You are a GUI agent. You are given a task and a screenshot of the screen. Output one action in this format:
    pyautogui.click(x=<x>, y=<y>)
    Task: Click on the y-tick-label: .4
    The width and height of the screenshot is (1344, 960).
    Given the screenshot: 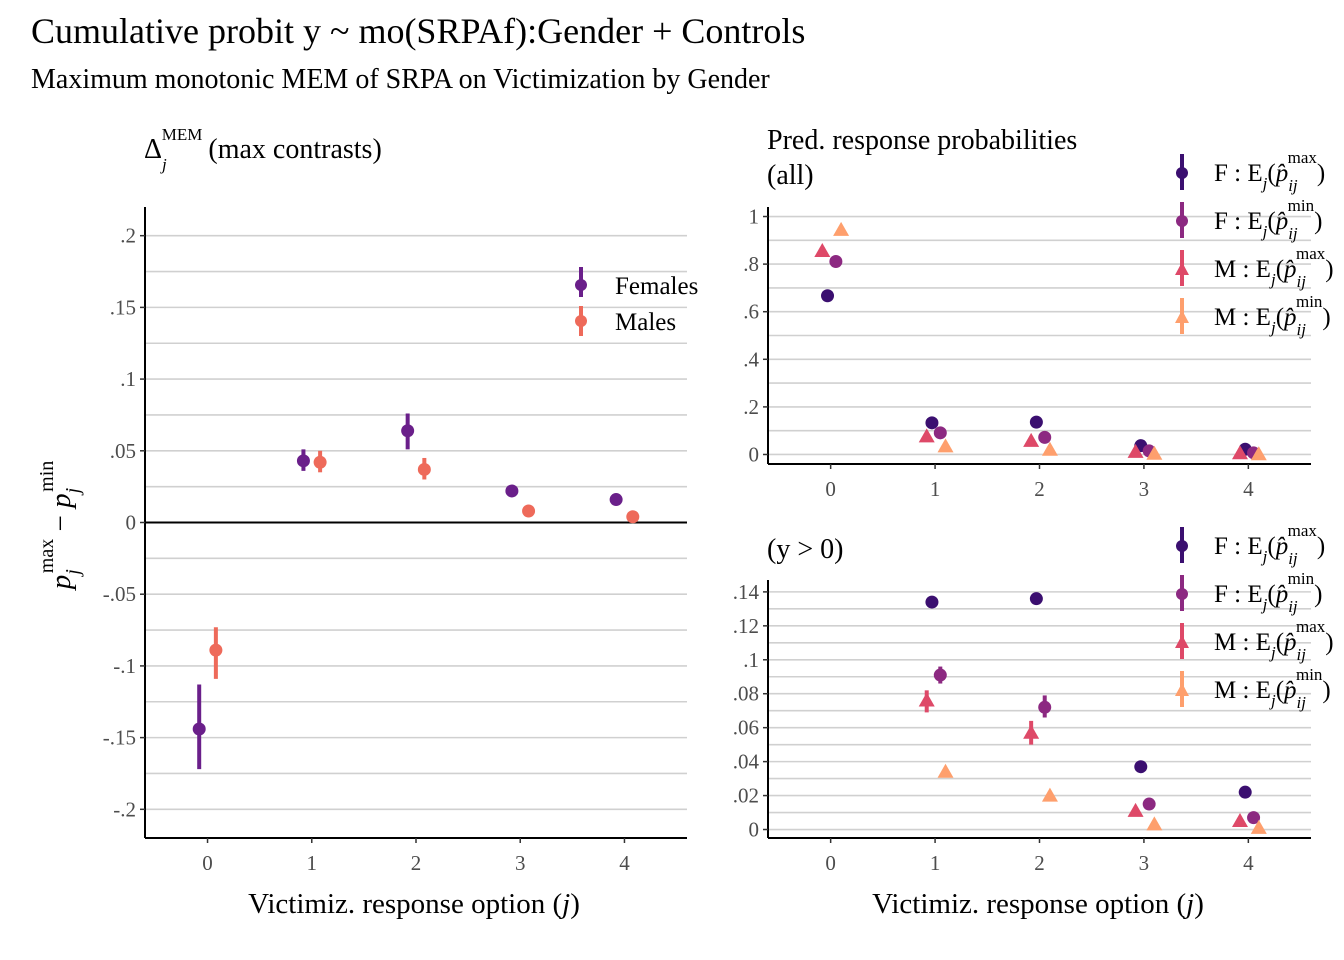 What is the action you would take?
    pyautogui.click(x=751, y=359)
    